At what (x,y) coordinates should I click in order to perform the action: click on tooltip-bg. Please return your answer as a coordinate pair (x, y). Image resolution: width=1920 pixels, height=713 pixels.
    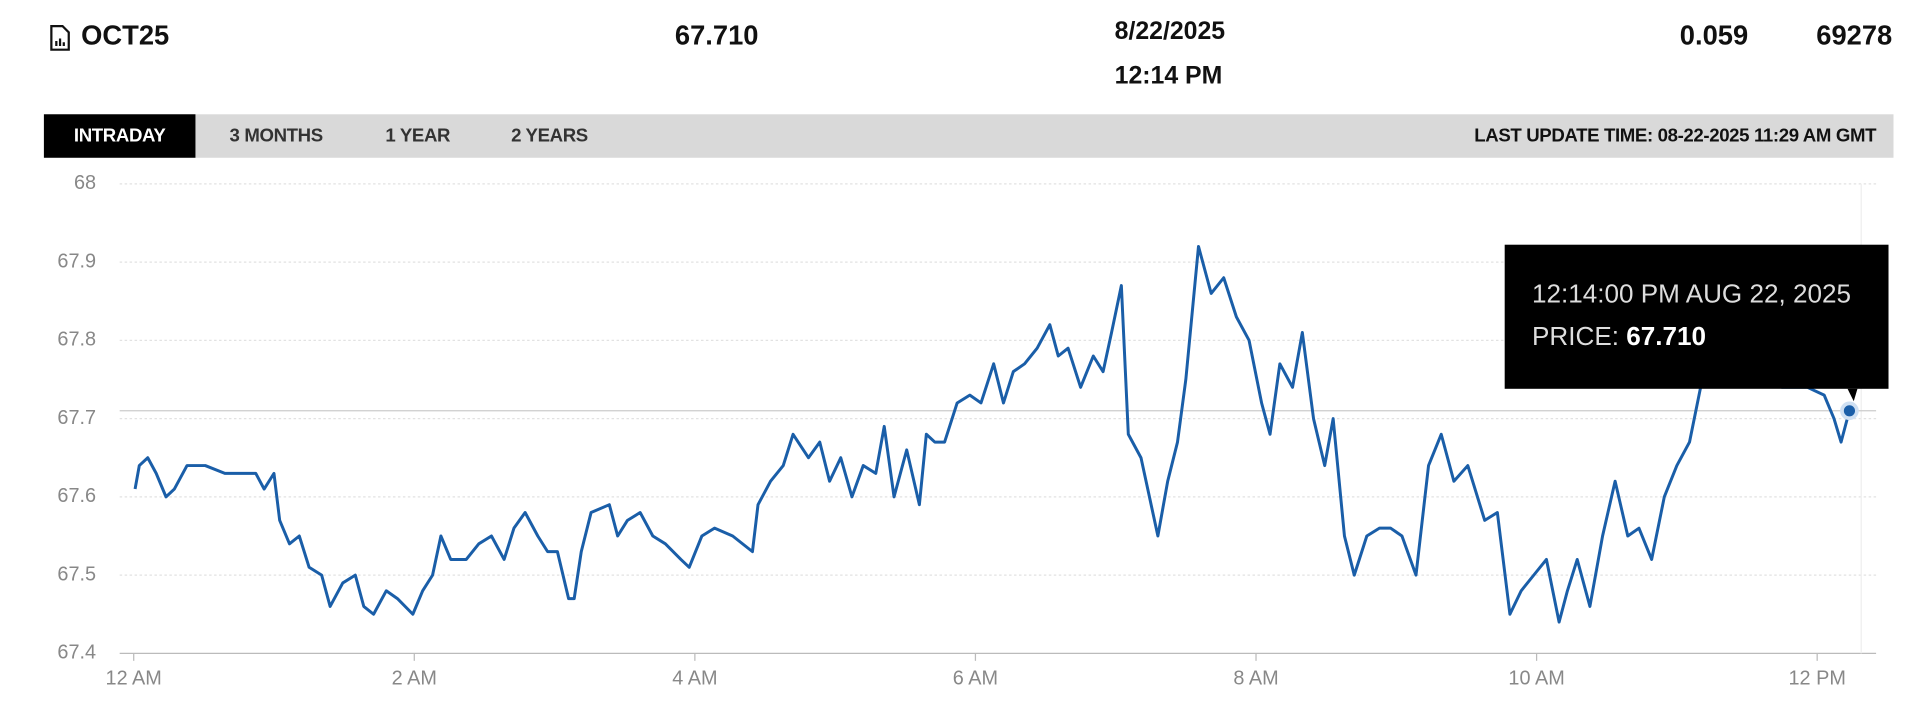
    Looking at the image, I should click on (1696, 316).